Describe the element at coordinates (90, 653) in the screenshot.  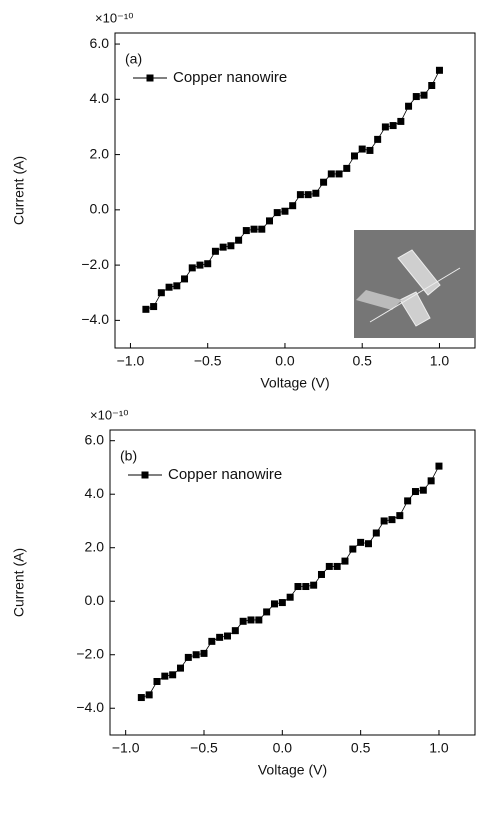
I see `y-tick-label: −2.0` at that location.